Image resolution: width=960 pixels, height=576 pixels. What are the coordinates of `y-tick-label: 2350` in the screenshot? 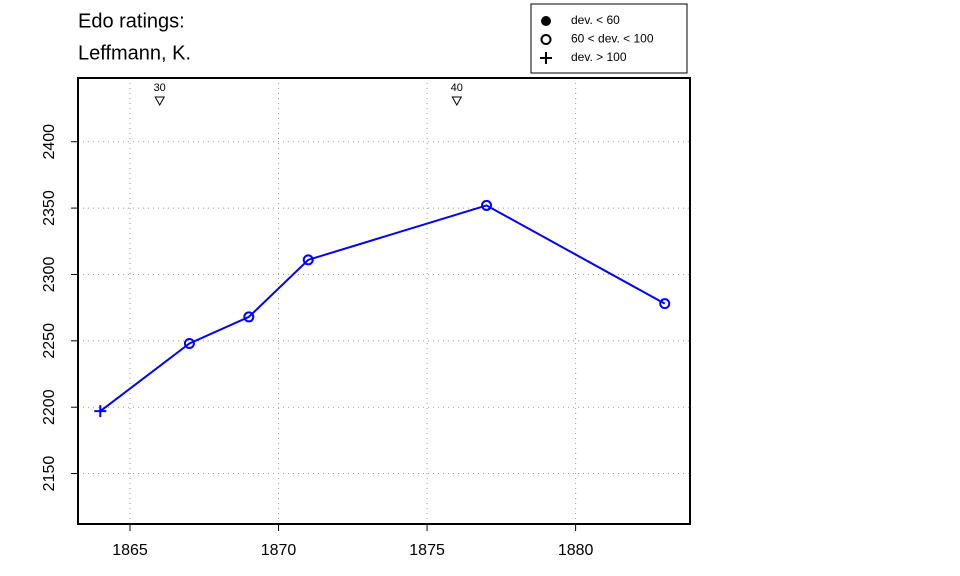 It's located at (49, 208).